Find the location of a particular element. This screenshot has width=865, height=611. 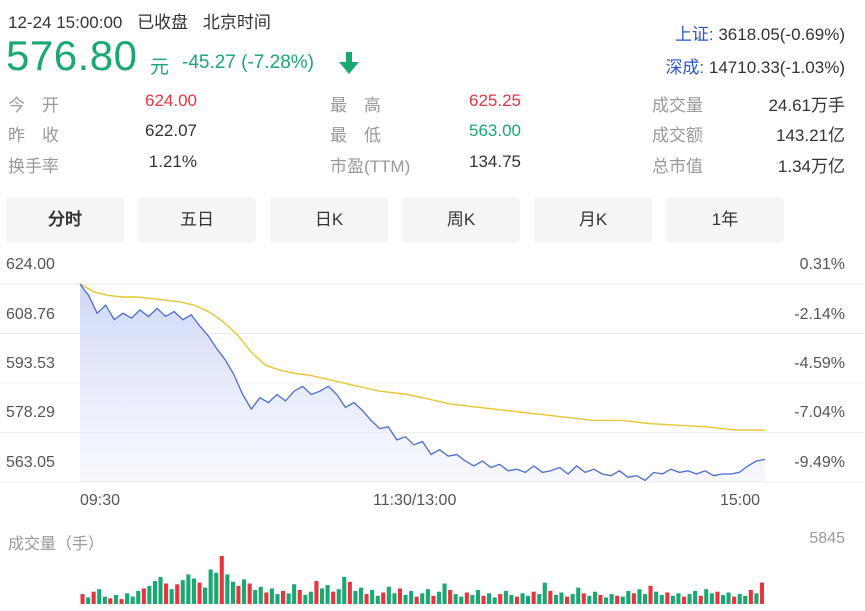

stat-marketcap-value: 1.34万亿 is located at coordinates (811, 166).